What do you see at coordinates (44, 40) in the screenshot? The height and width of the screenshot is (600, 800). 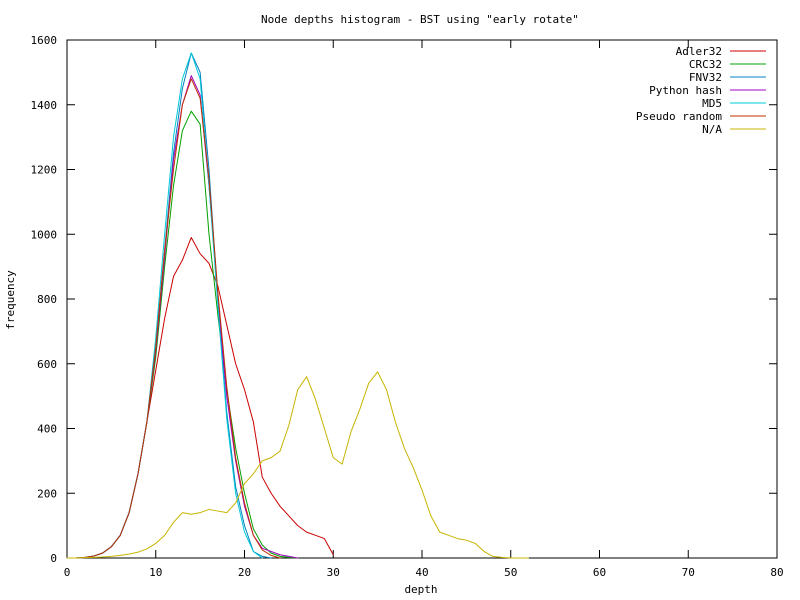 I see `y-tick-label: 1600` at bounding box center [44, 40].